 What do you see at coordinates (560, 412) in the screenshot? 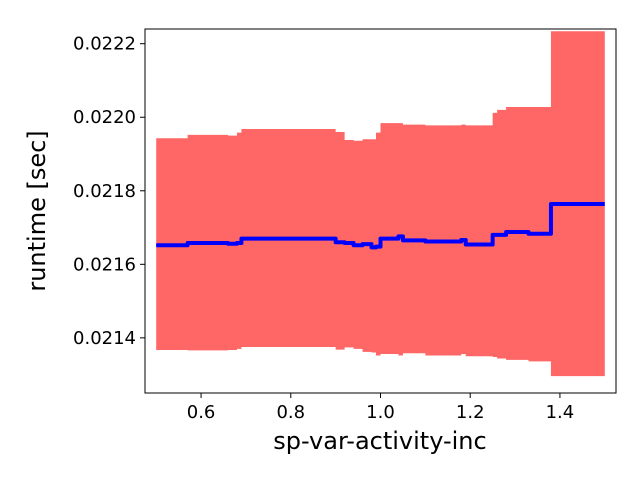
I see `x-tick-label: 1.4` at bounding box center [560, 412].